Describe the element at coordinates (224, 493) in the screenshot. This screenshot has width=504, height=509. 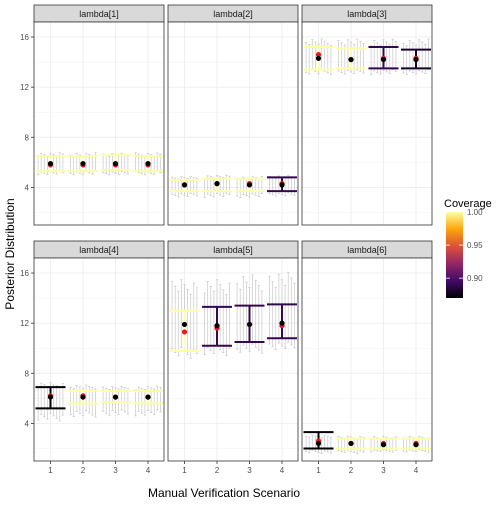
I see `x-axis-title: Manual Verification Scenario` at that location.